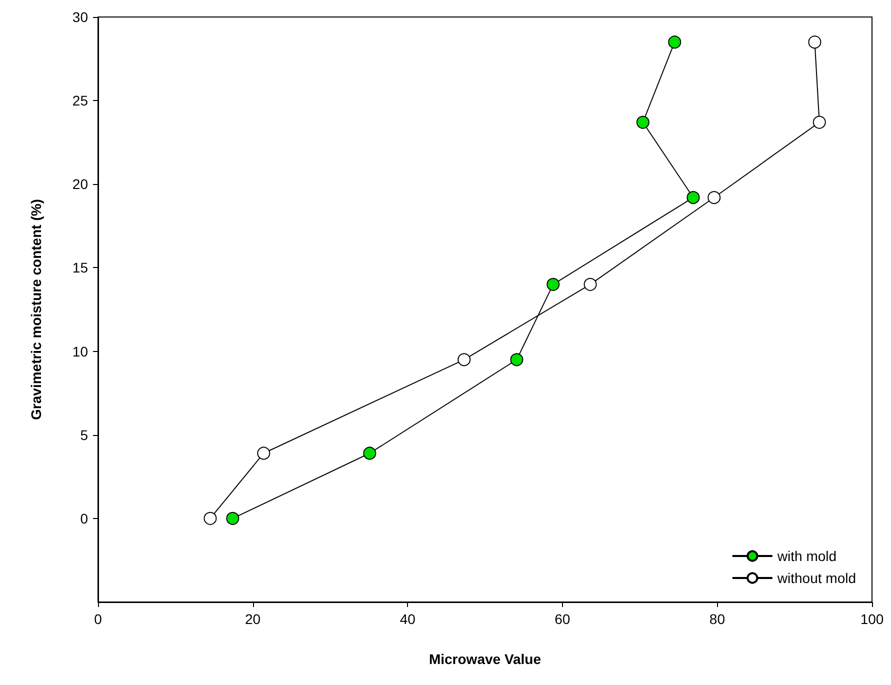 The width and height of the screenshot is (891, 685). Describe the element at coordinates (816, 578) in the screenshot. I see `legend-label: without mold` at that location.